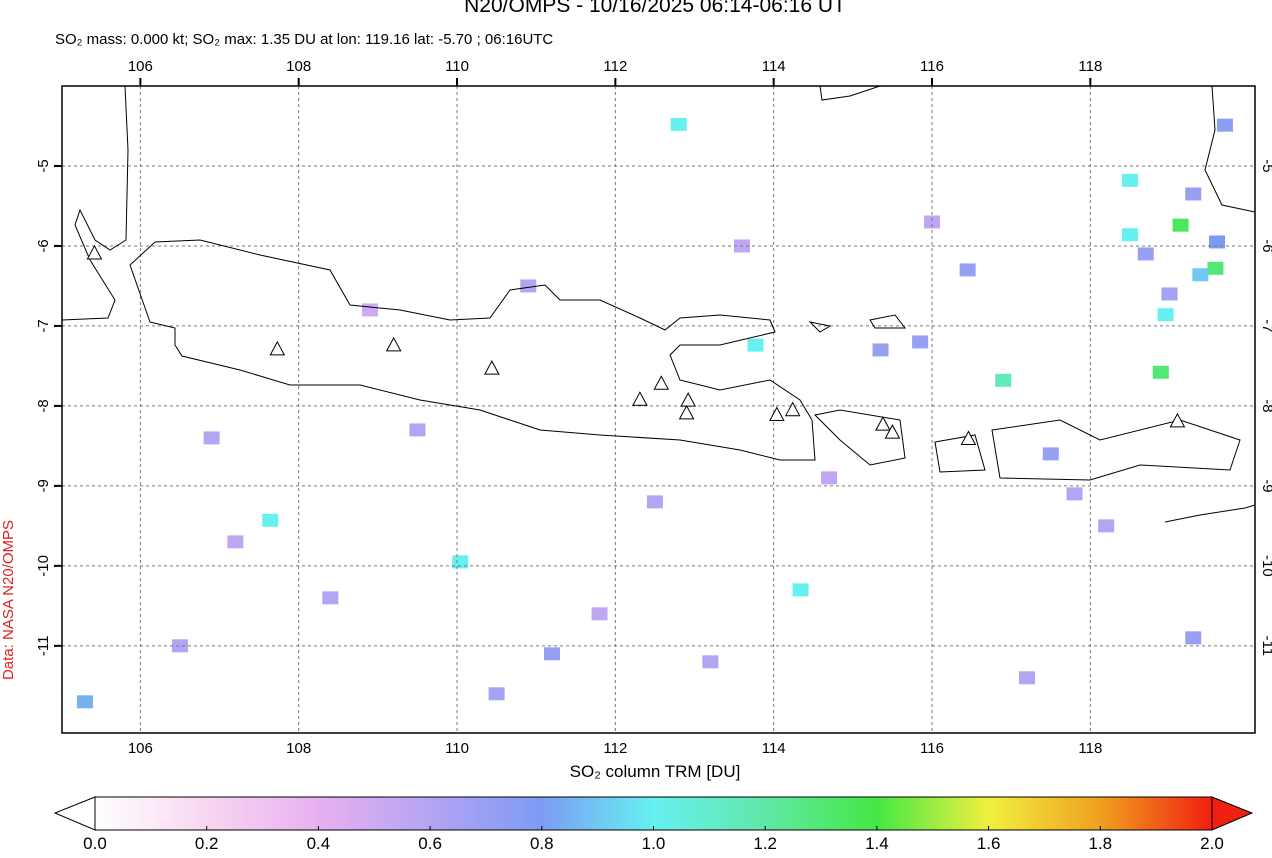 The image size is (1272, 858). What do you see at coordinates (140, 66) in the screenshot?
I see `x-tick-label-top: 106` at bounding box center [140, 66].